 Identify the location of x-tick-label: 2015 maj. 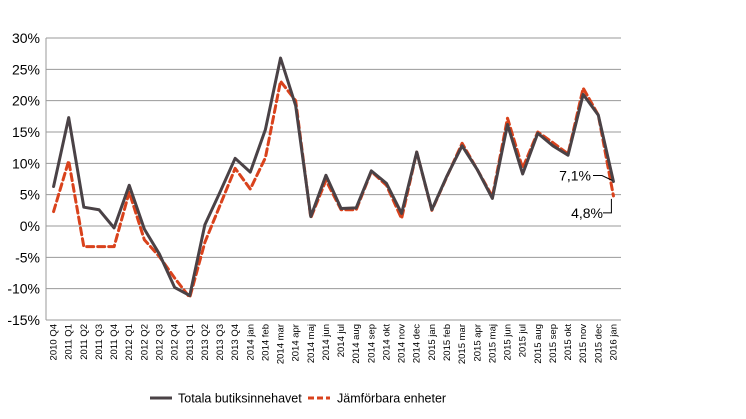
(492, 343).